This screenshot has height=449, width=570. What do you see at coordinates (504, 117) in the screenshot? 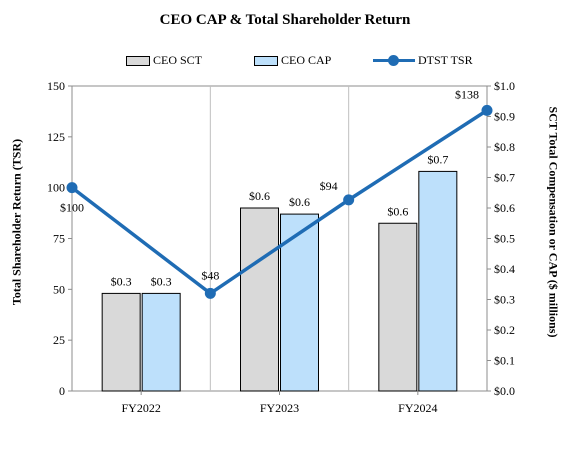
I see `y-right-tick-label: $0.9` at bounding box center [504, 117].